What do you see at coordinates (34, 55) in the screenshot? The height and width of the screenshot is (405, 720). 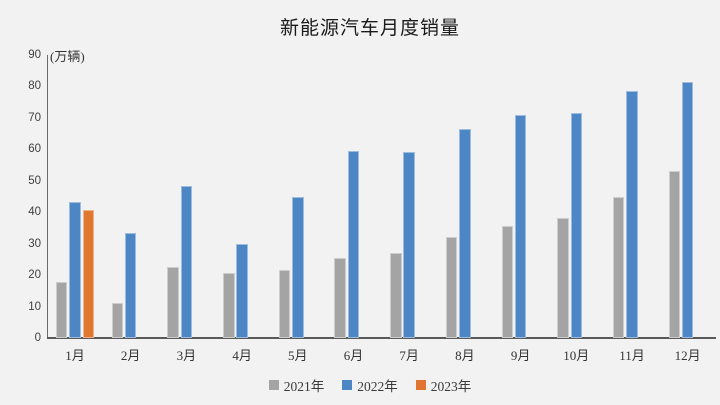 I see `y-tick-label: 90` at bounding box center [34, 55].